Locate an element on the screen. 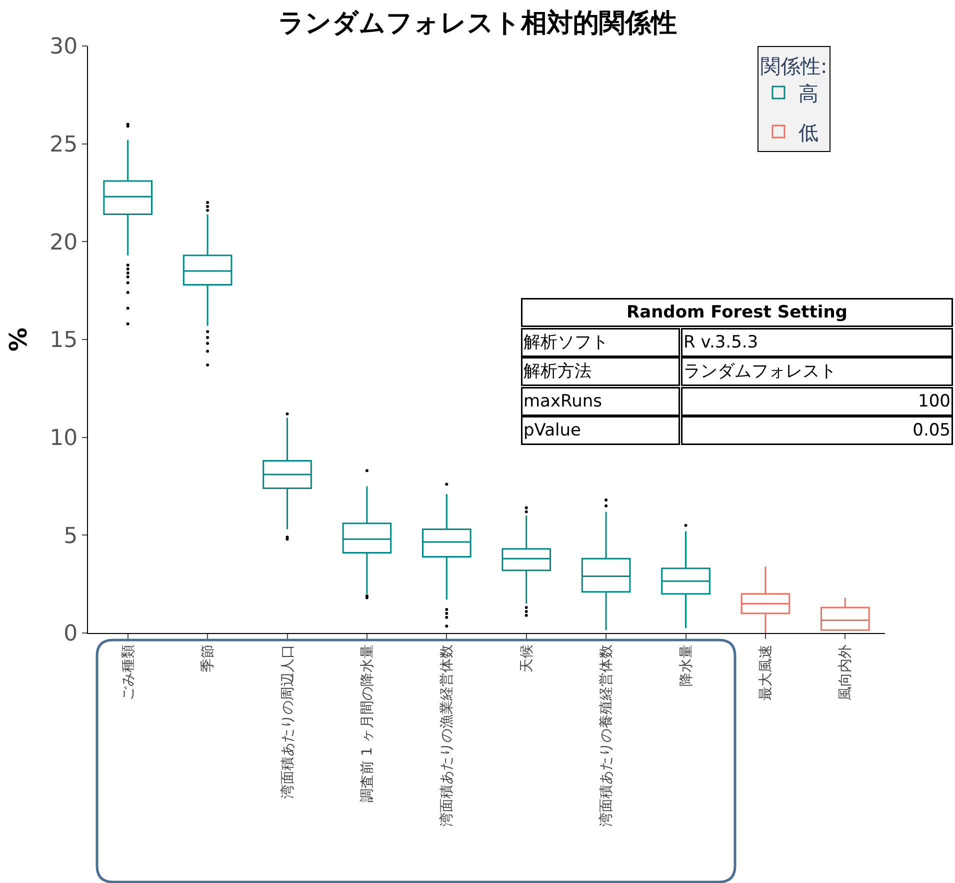  annotation: 解析方法 is located at coordinates (558, 371).